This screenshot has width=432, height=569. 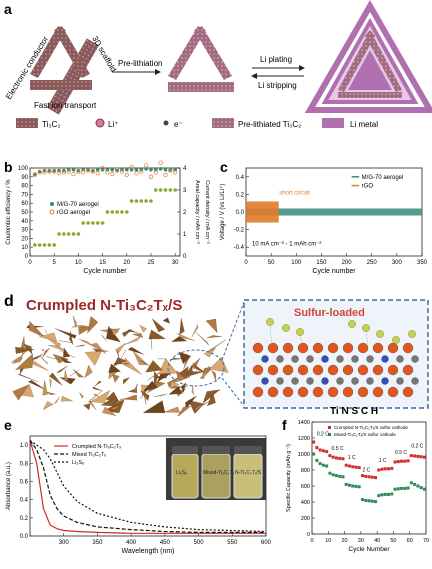 What do you see at coordinates (304, 423) in the screenshot?
I see `y-tick-label: 1400` at bounding box center [304, 423].